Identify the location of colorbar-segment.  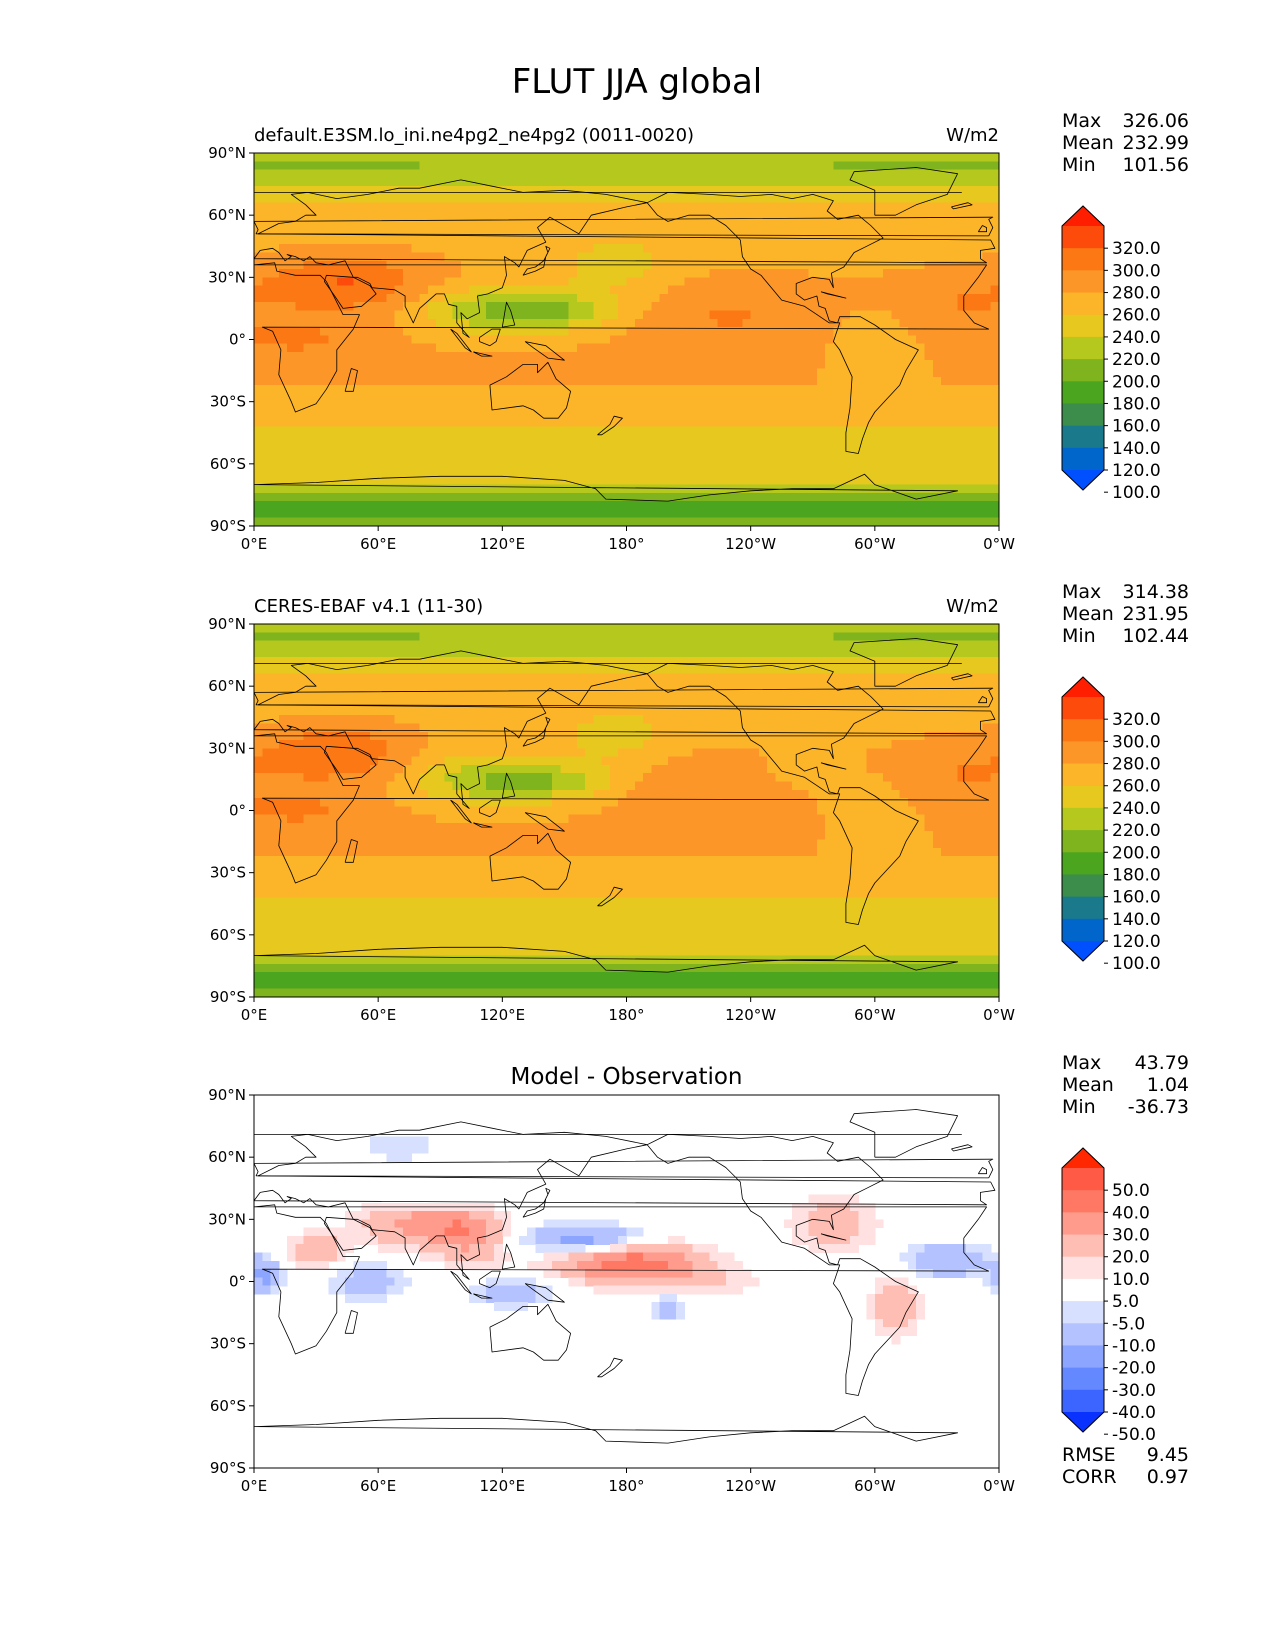
(1083, 415).